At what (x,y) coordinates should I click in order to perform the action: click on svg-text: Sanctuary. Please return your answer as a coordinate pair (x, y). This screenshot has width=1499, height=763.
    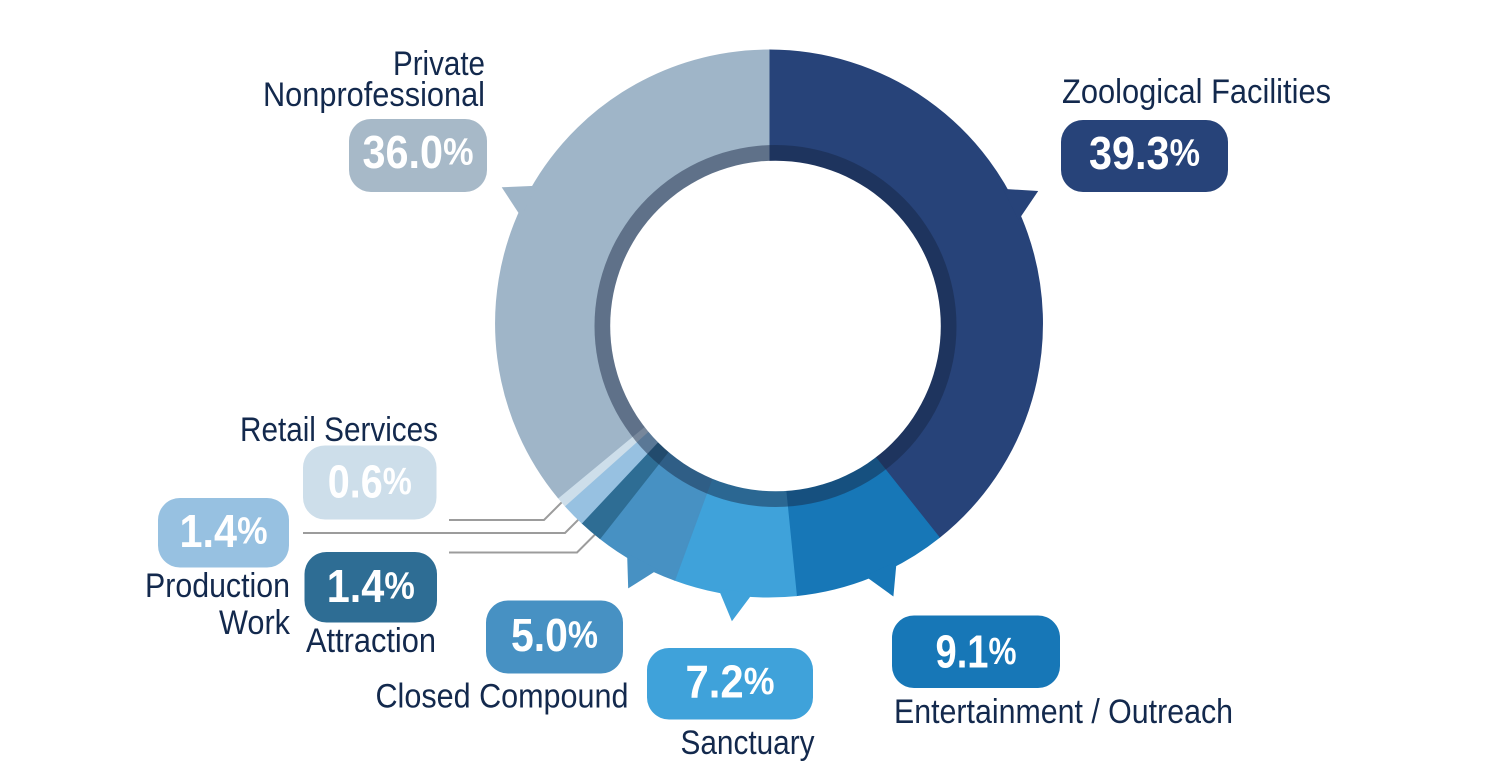
    Looking at the image, I should click on (748, 743).